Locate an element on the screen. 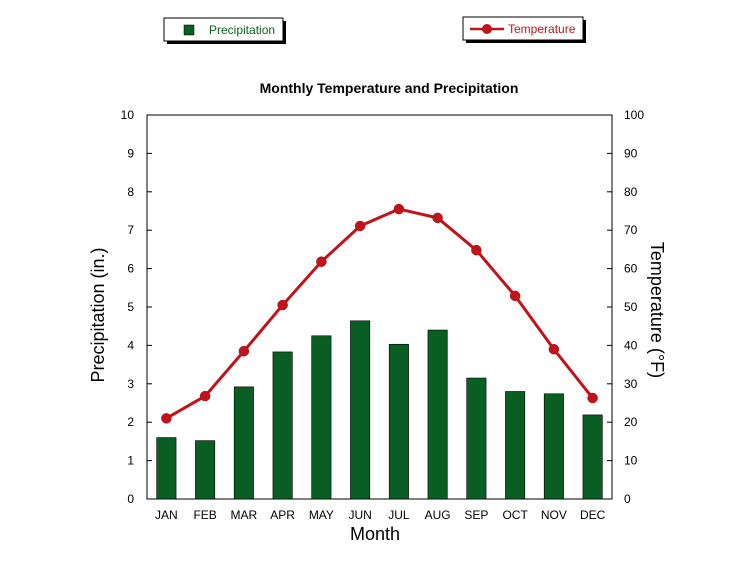 The image size is (734, 576). legend-temperature: Temperature is located at coordinates (524, 29).